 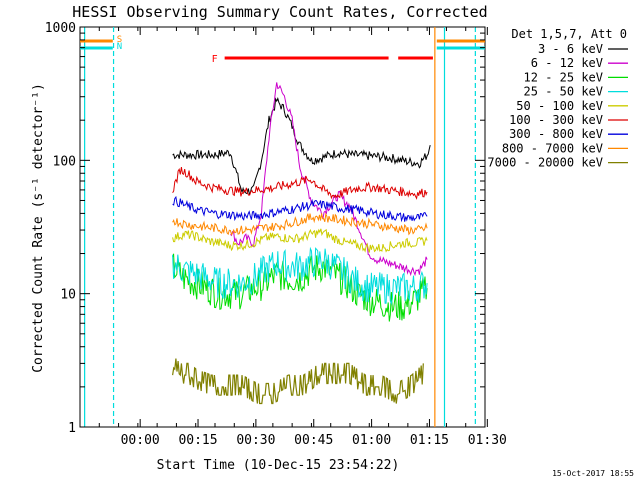 I want to click on legend-label-4: 50 - 100 keV, so click(x=559, y=106).